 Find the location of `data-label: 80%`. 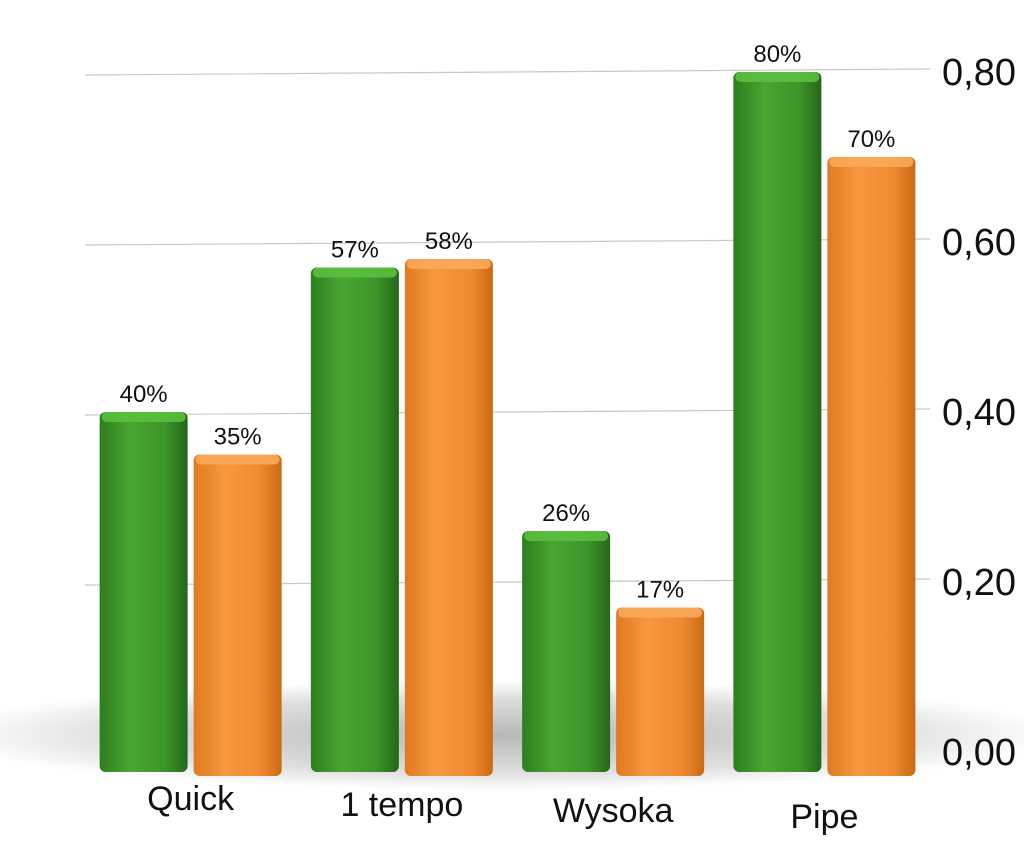

data-label: 80% is located at coordinates (777, 54).